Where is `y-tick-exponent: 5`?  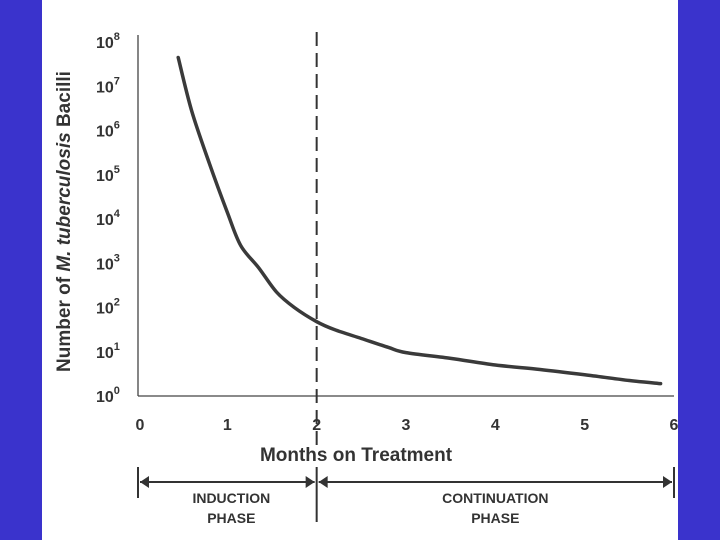 y-tick-exponent: 5 is located at coordinates (117, 170).